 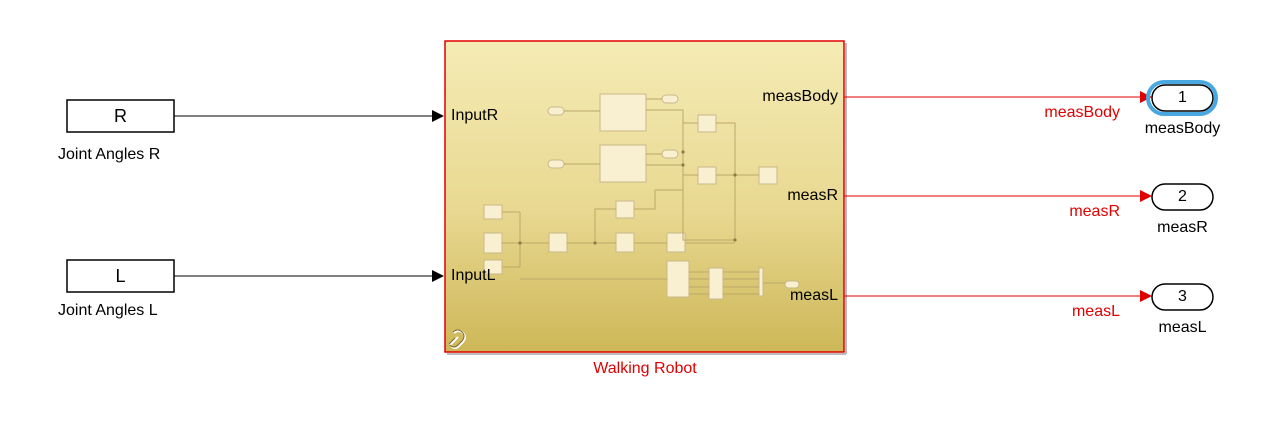 I want to click on subsystem-preview-wires, so click(x=643, y=196).